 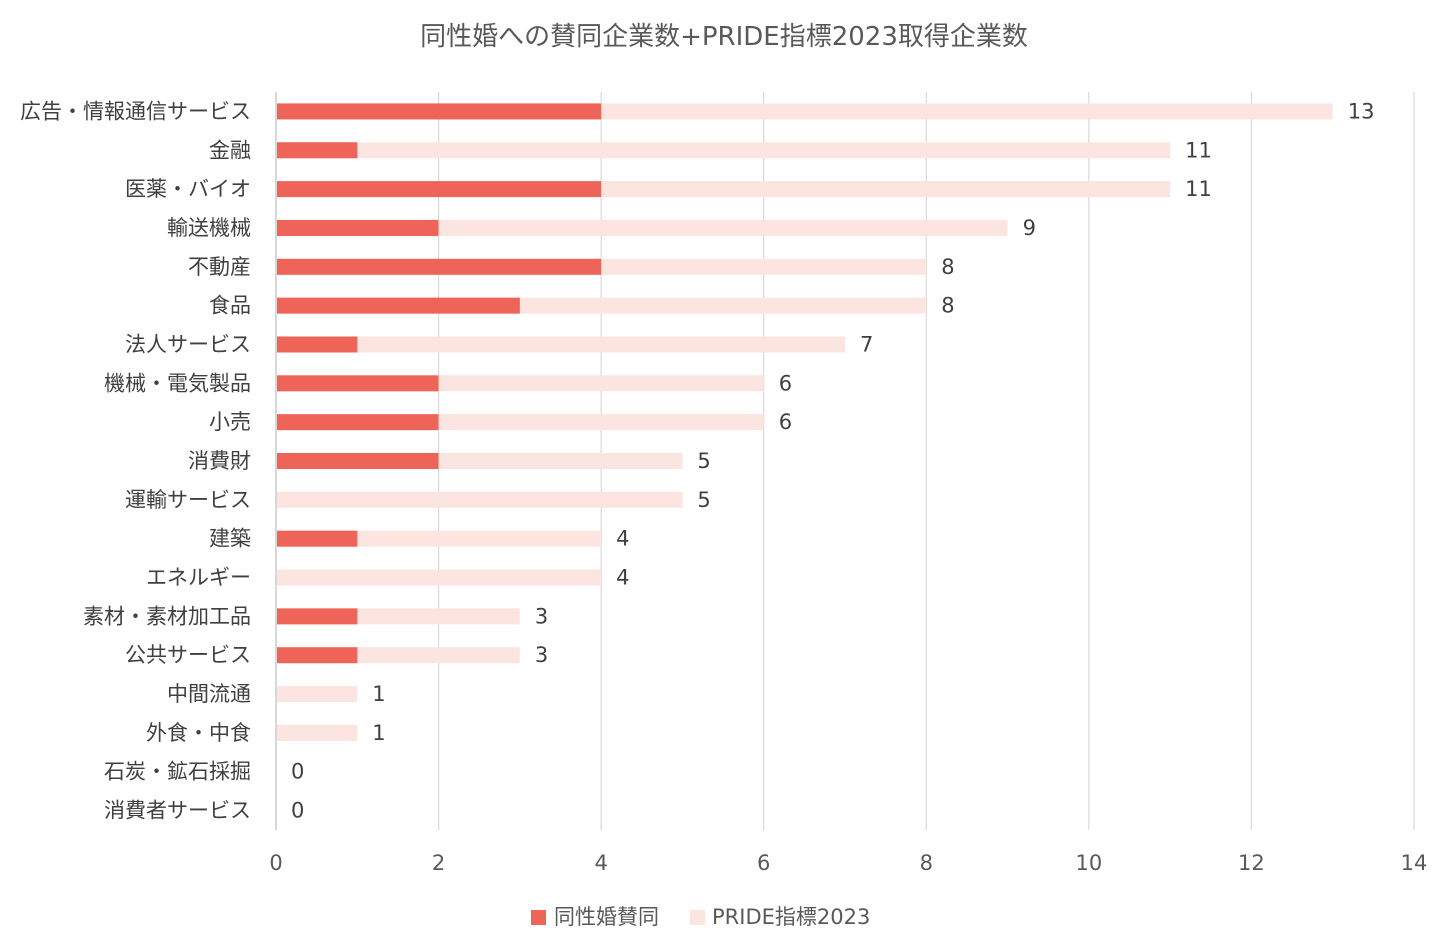 What do you see at coordinates (230, 306) in the screenshot?
I see `category-label: 食品` at bounding box center [230, 306].